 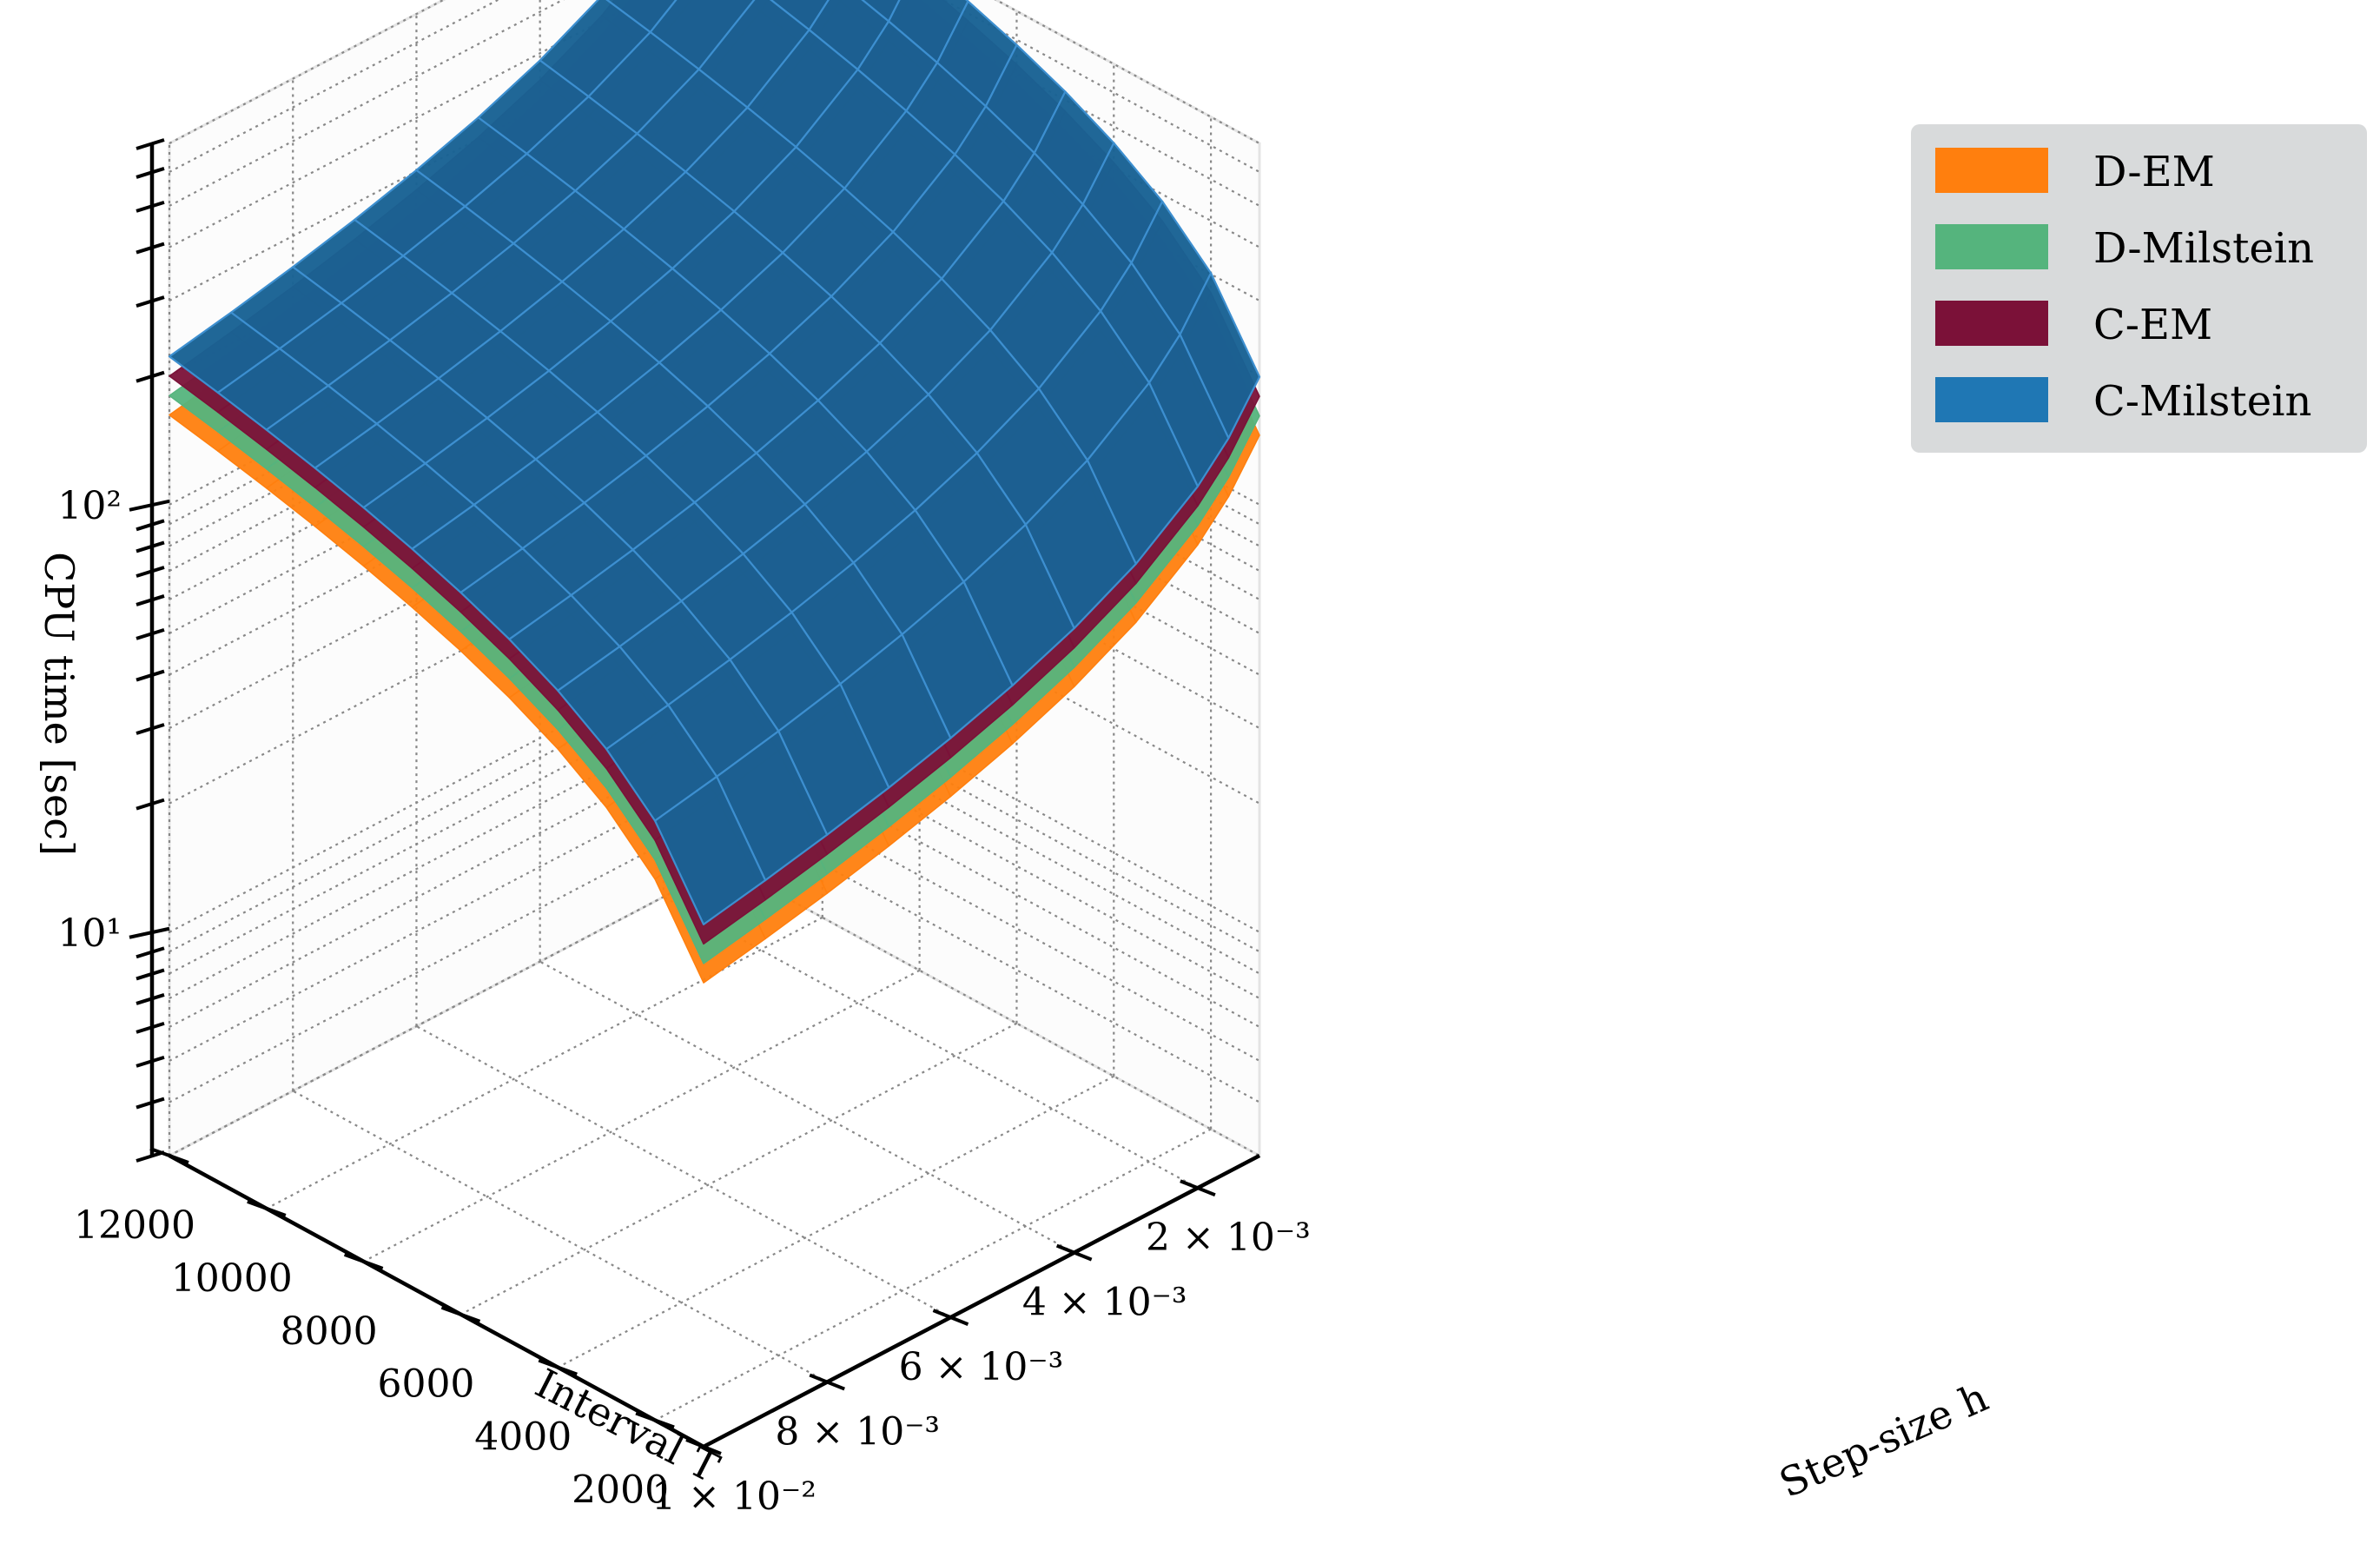 I want to click on x-tick-label: 4 × 10⁻³, so click(x=1104, y=1303).